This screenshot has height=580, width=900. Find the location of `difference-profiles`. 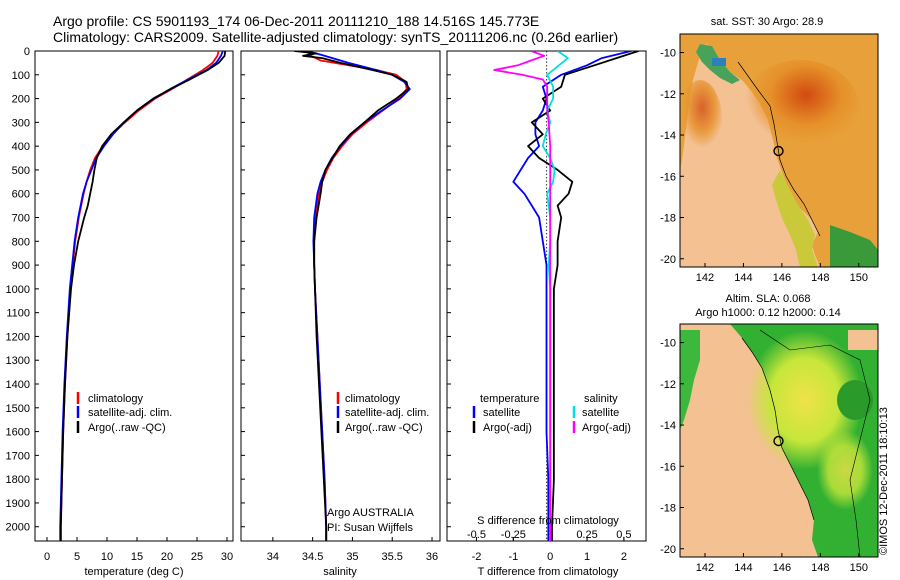

difference-profiles is located at coordinates (566, 296).